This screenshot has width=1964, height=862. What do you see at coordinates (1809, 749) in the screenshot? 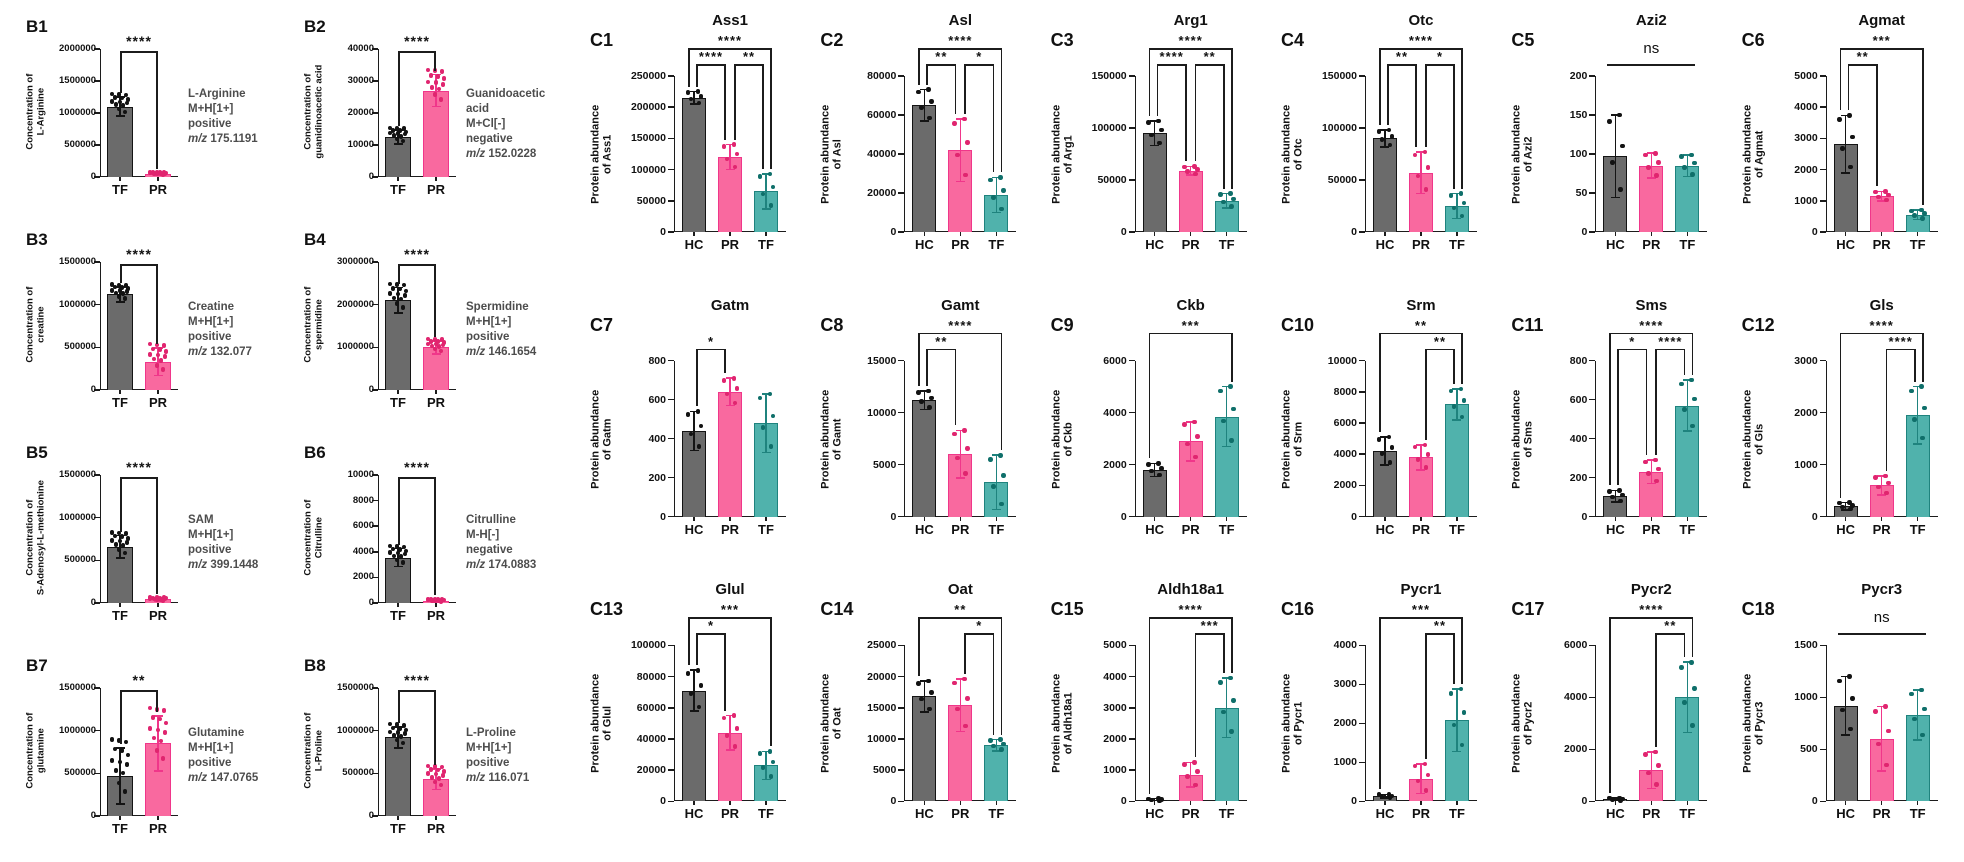
I see `y-tick-label: 500` at bounding box center [1809, 749].